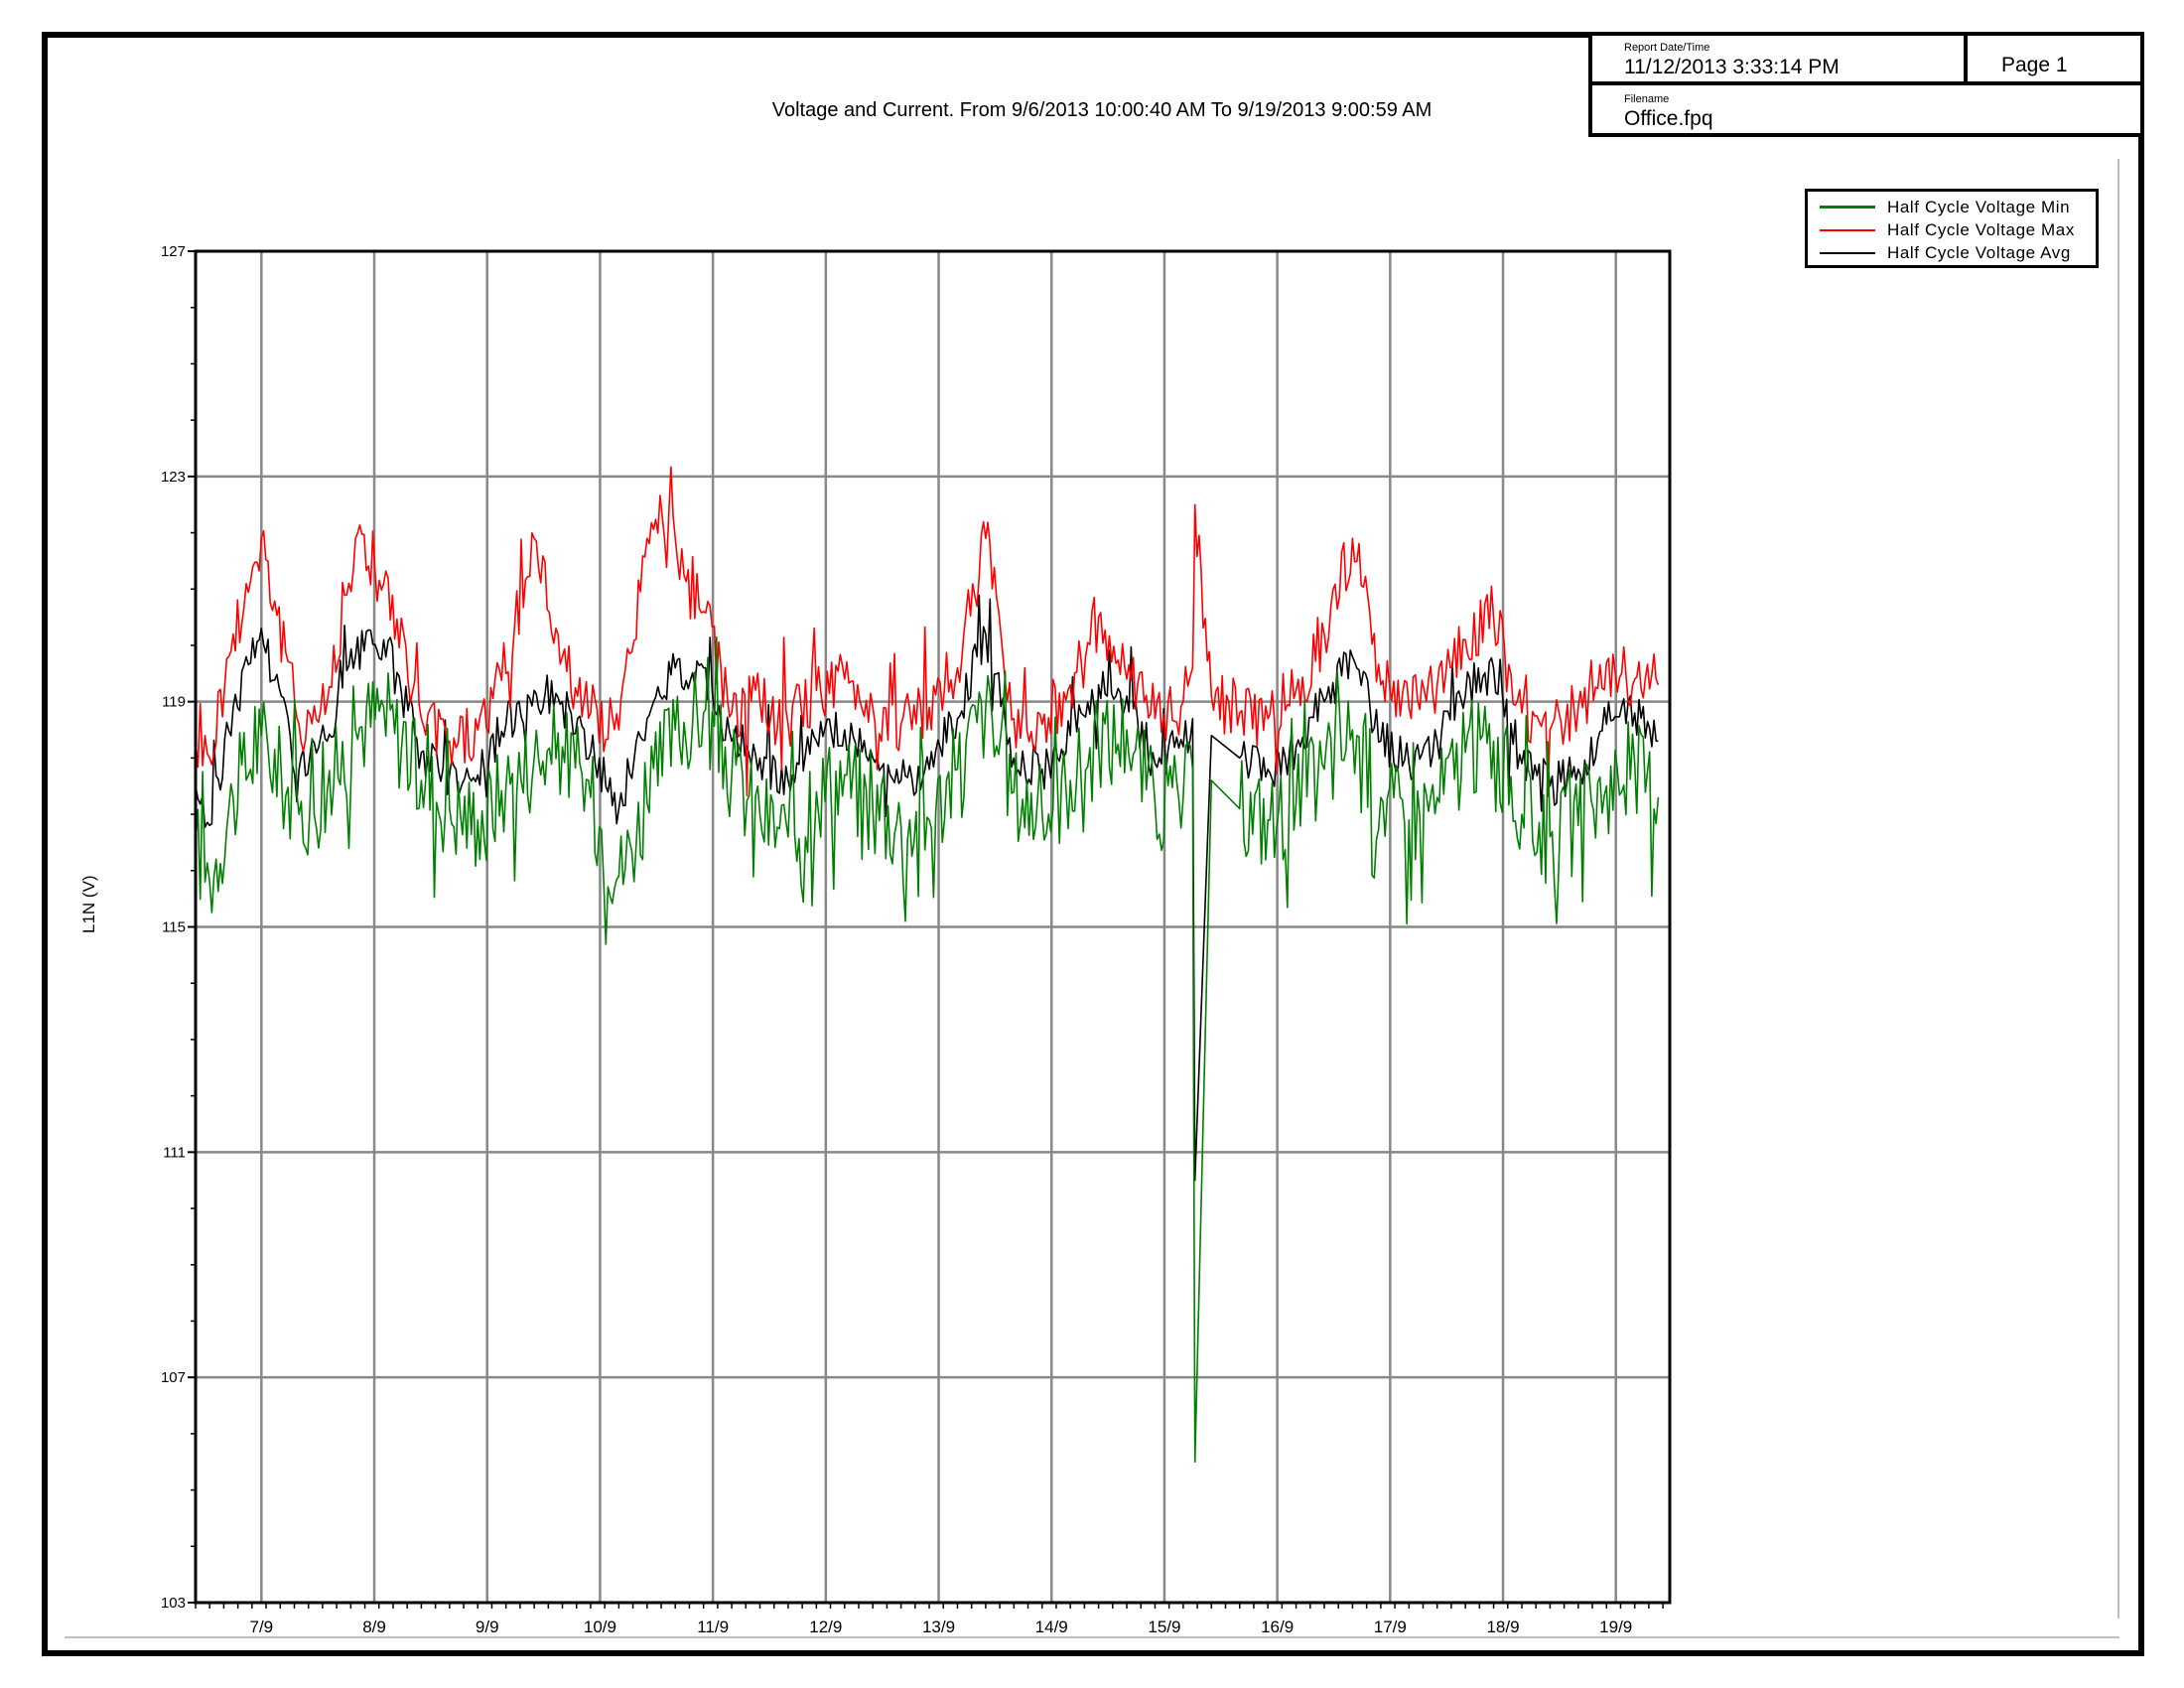 The height and width of the screenshot is (1688, 2184). What do you see at coordinates (1092, 1637) in the screenshot?
I see `page-inner-border-bottom` at bounding box center [1092, 1637].